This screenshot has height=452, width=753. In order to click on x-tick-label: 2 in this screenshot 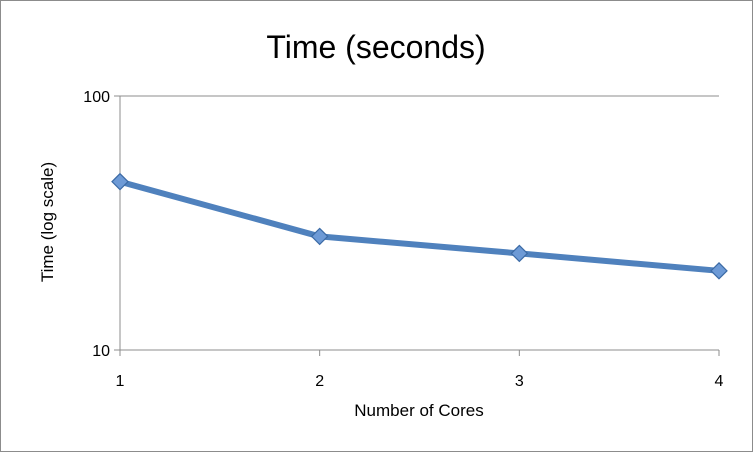, I will do `click(319, 381)`.